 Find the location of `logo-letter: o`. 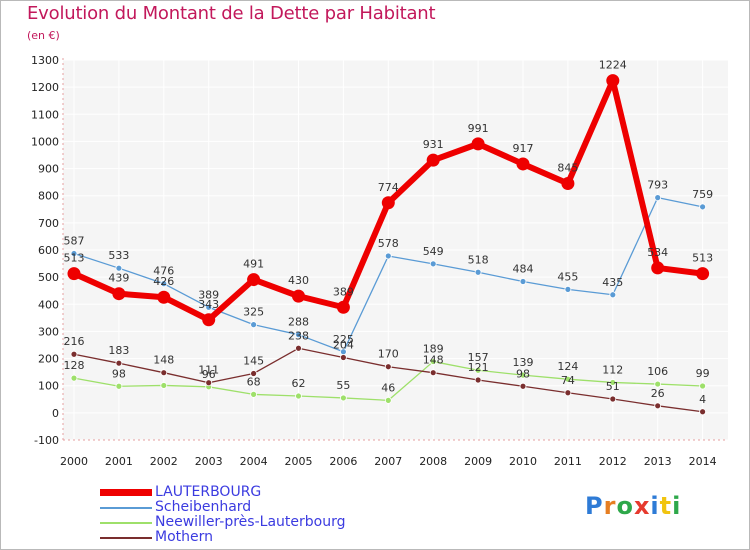

logo-letter: o is located at coordinates (625, 506).